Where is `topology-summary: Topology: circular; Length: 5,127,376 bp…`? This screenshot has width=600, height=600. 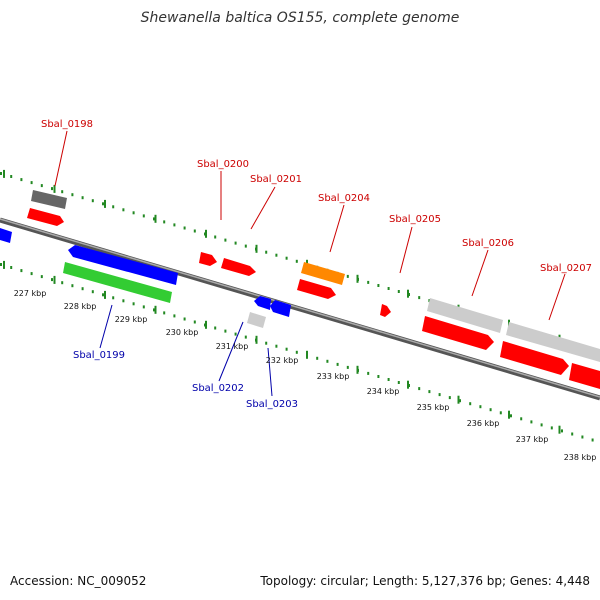
topology-summary: Topology: circular; Length: 5,127,376 bp… is located at coordinates (425, 581).